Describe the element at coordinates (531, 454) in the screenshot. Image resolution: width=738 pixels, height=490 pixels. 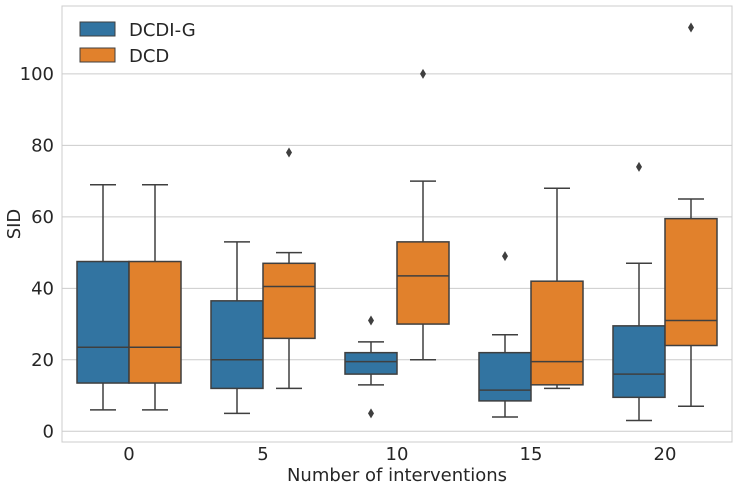
I see `x-tick-label: 15` at that location.